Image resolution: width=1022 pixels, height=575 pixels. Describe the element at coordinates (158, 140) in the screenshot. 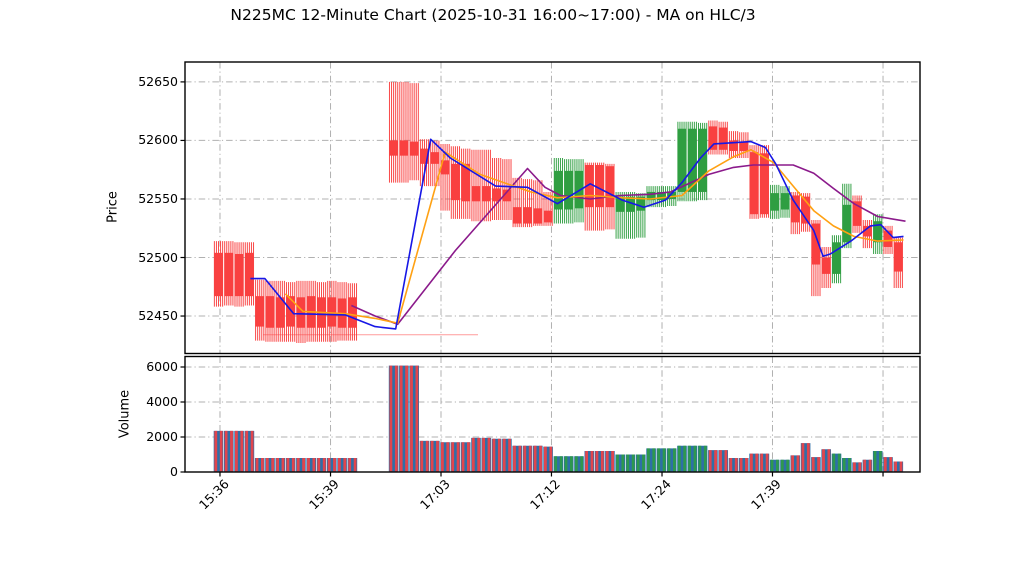

I see `price-tick-label: 52600` at that location.